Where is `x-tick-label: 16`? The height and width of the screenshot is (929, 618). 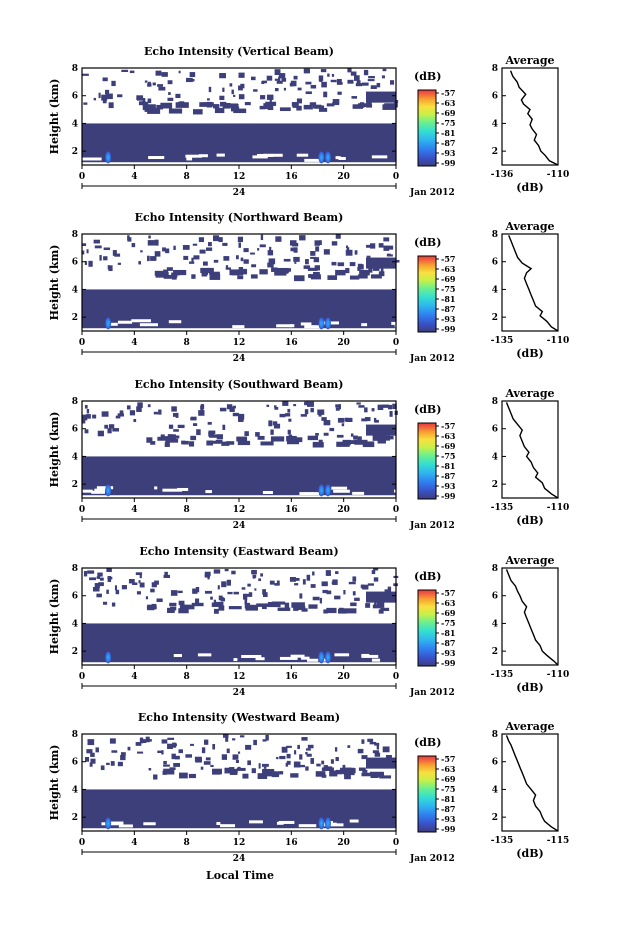
x-tick-label: 16 is located at coordinates (291, 843).